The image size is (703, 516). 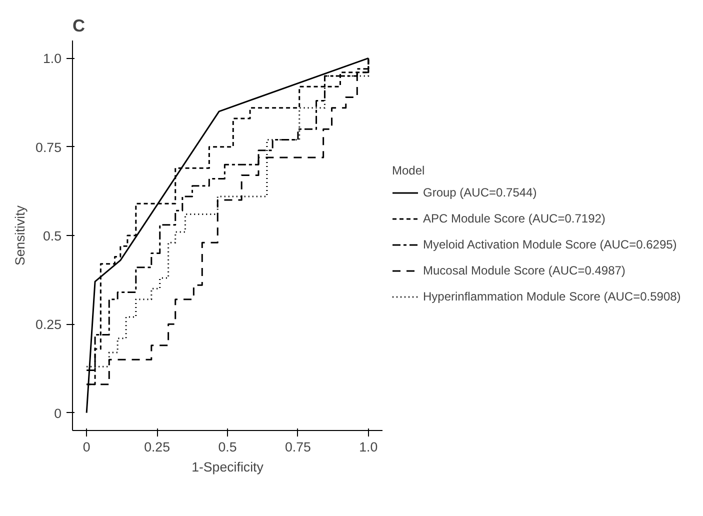 I want to click on x-tick-label: 0.75, so click(x=297, y=447).